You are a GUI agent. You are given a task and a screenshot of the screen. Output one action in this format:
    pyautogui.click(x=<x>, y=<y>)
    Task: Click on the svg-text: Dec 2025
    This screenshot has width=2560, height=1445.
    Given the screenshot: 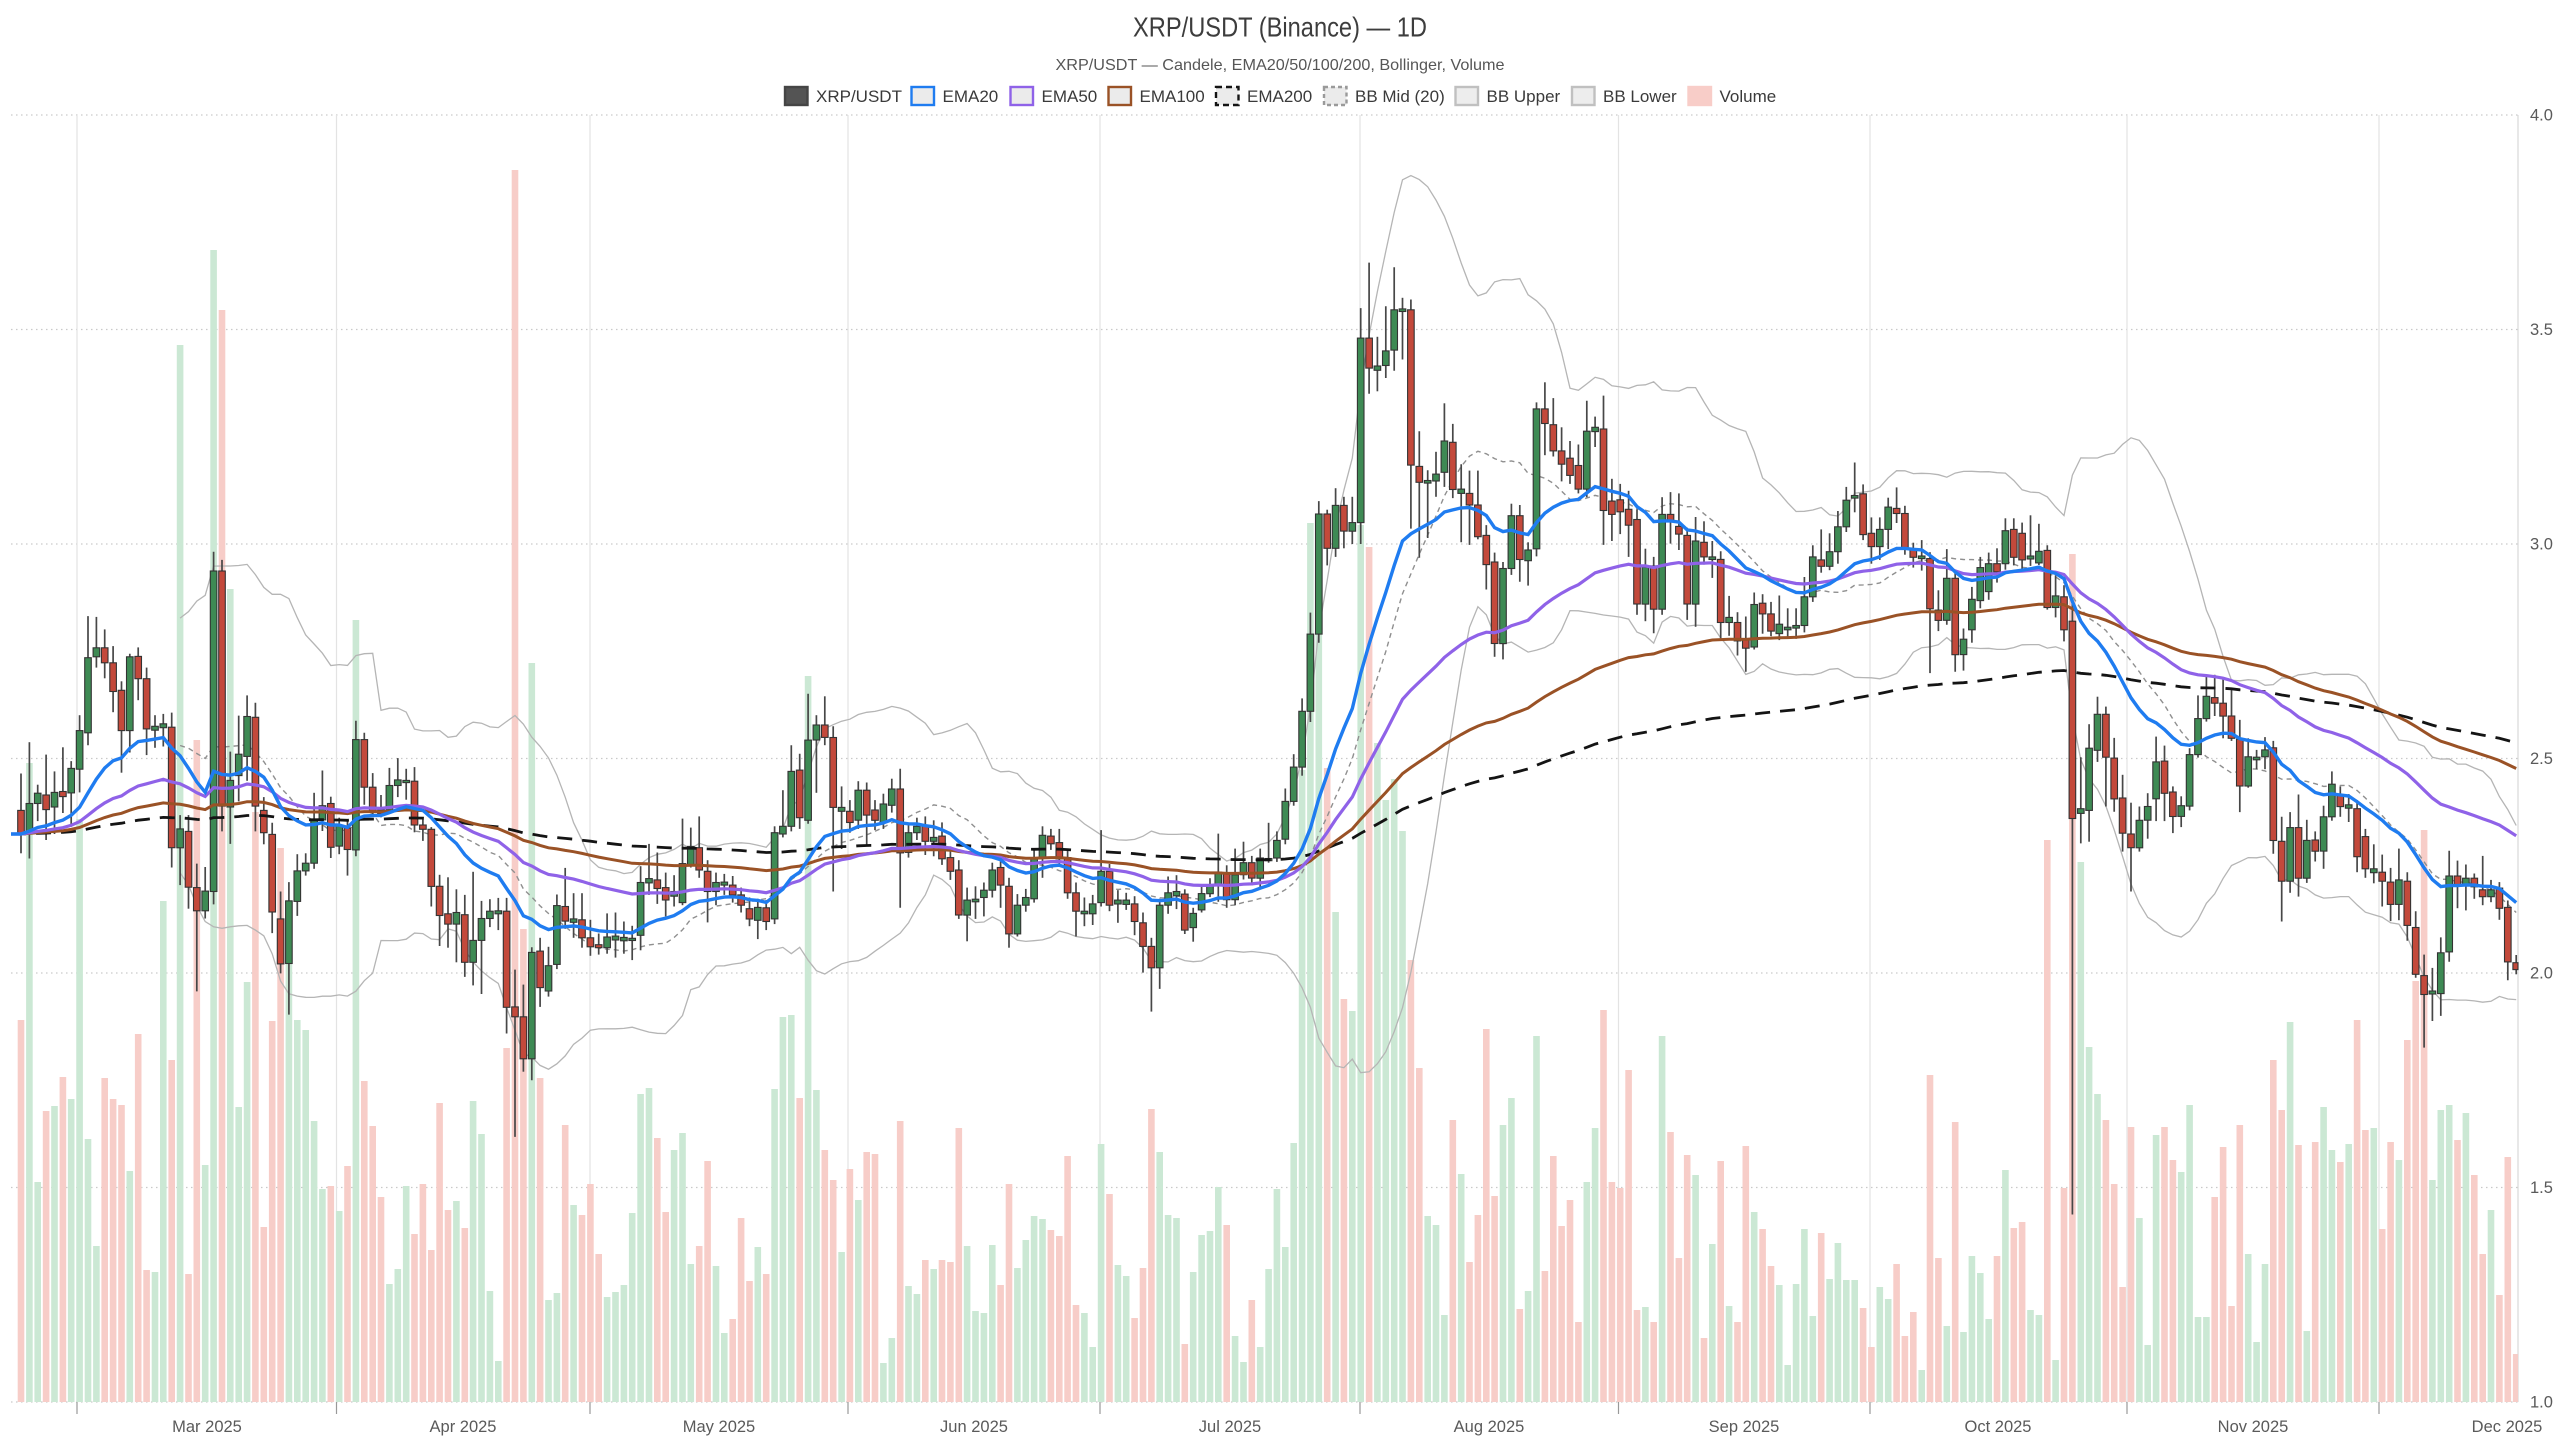 What is the action you would take?
    pyautogui.click(x=2507, y=1427)
    